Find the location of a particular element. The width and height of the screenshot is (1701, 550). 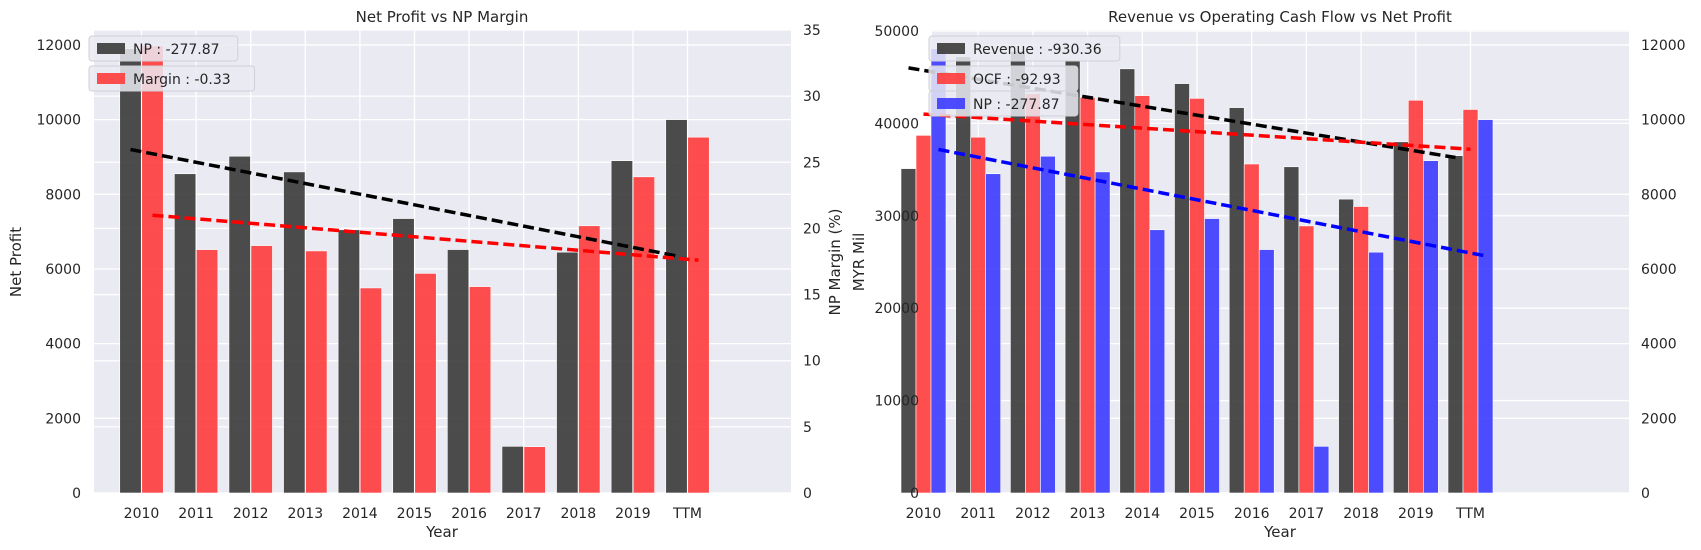

y-axis-label-right: NP Margin (%) is located at coordinates (835, 262).